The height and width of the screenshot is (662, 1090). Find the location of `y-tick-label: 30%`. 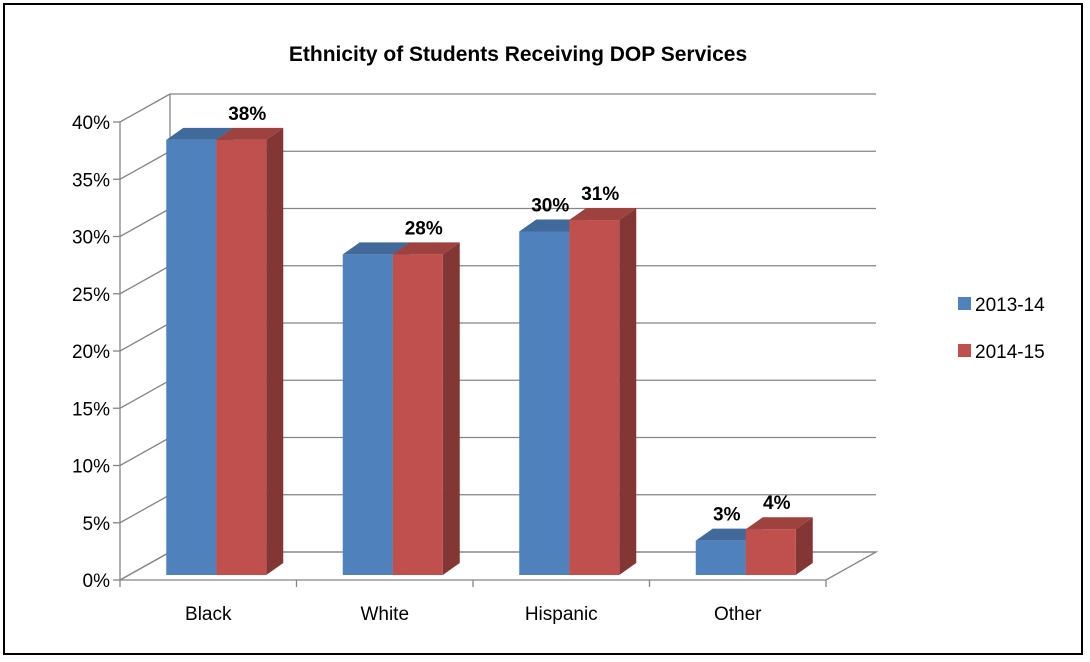

y-tick-label: 30% is located at coordinates (91, 238).